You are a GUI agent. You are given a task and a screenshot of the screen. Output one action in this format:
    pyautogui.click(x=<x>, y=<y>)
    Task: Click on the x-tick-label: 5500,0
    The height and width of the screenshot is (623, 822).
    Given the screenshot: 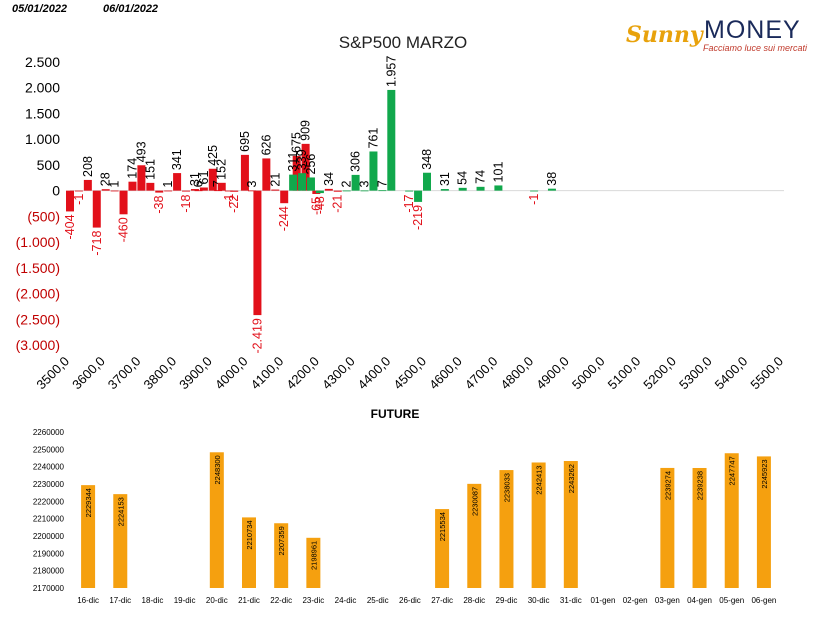 What is the action you would take?
    pyautogui.click(x=766, y=373)
    